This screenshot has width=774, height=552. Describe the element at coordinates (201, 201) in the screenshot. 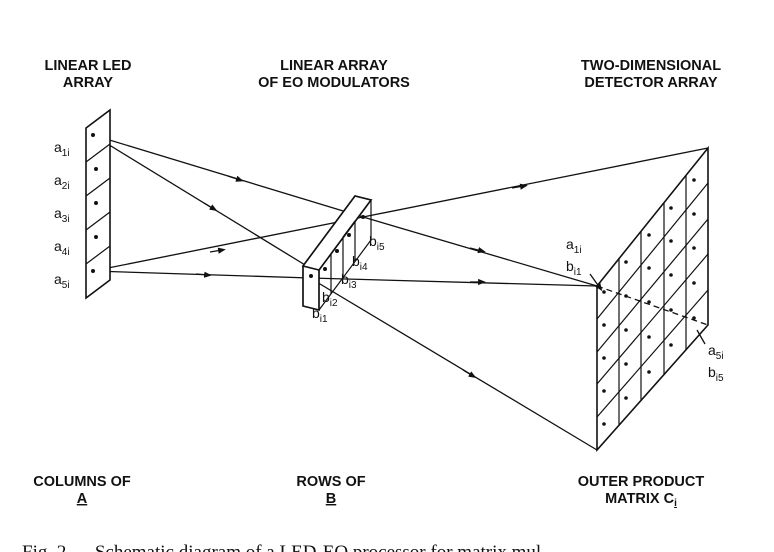

I see `ray-a1-bottom` at that location.